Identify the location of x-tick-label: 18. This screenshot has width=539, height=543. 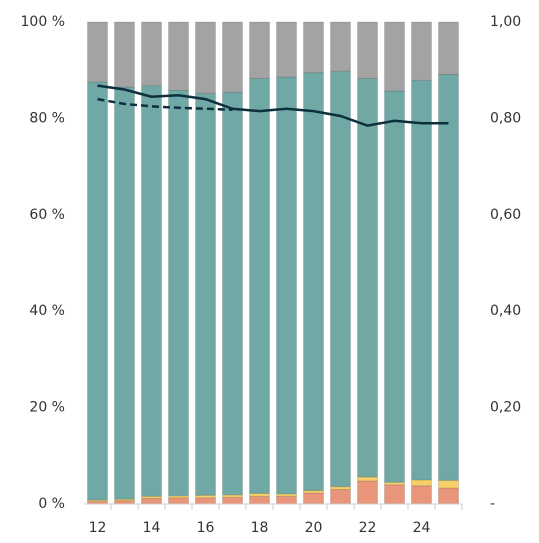
(260, 528).